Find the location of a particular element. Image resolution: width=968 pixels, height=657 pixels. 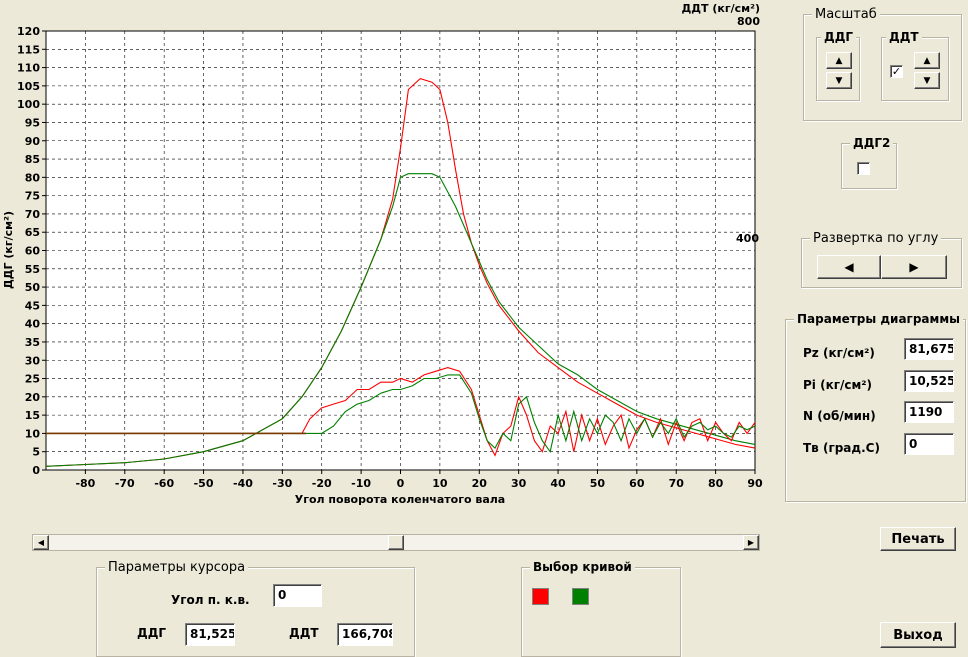

x-tick-label: 40 is located at coordinates (558, 483).